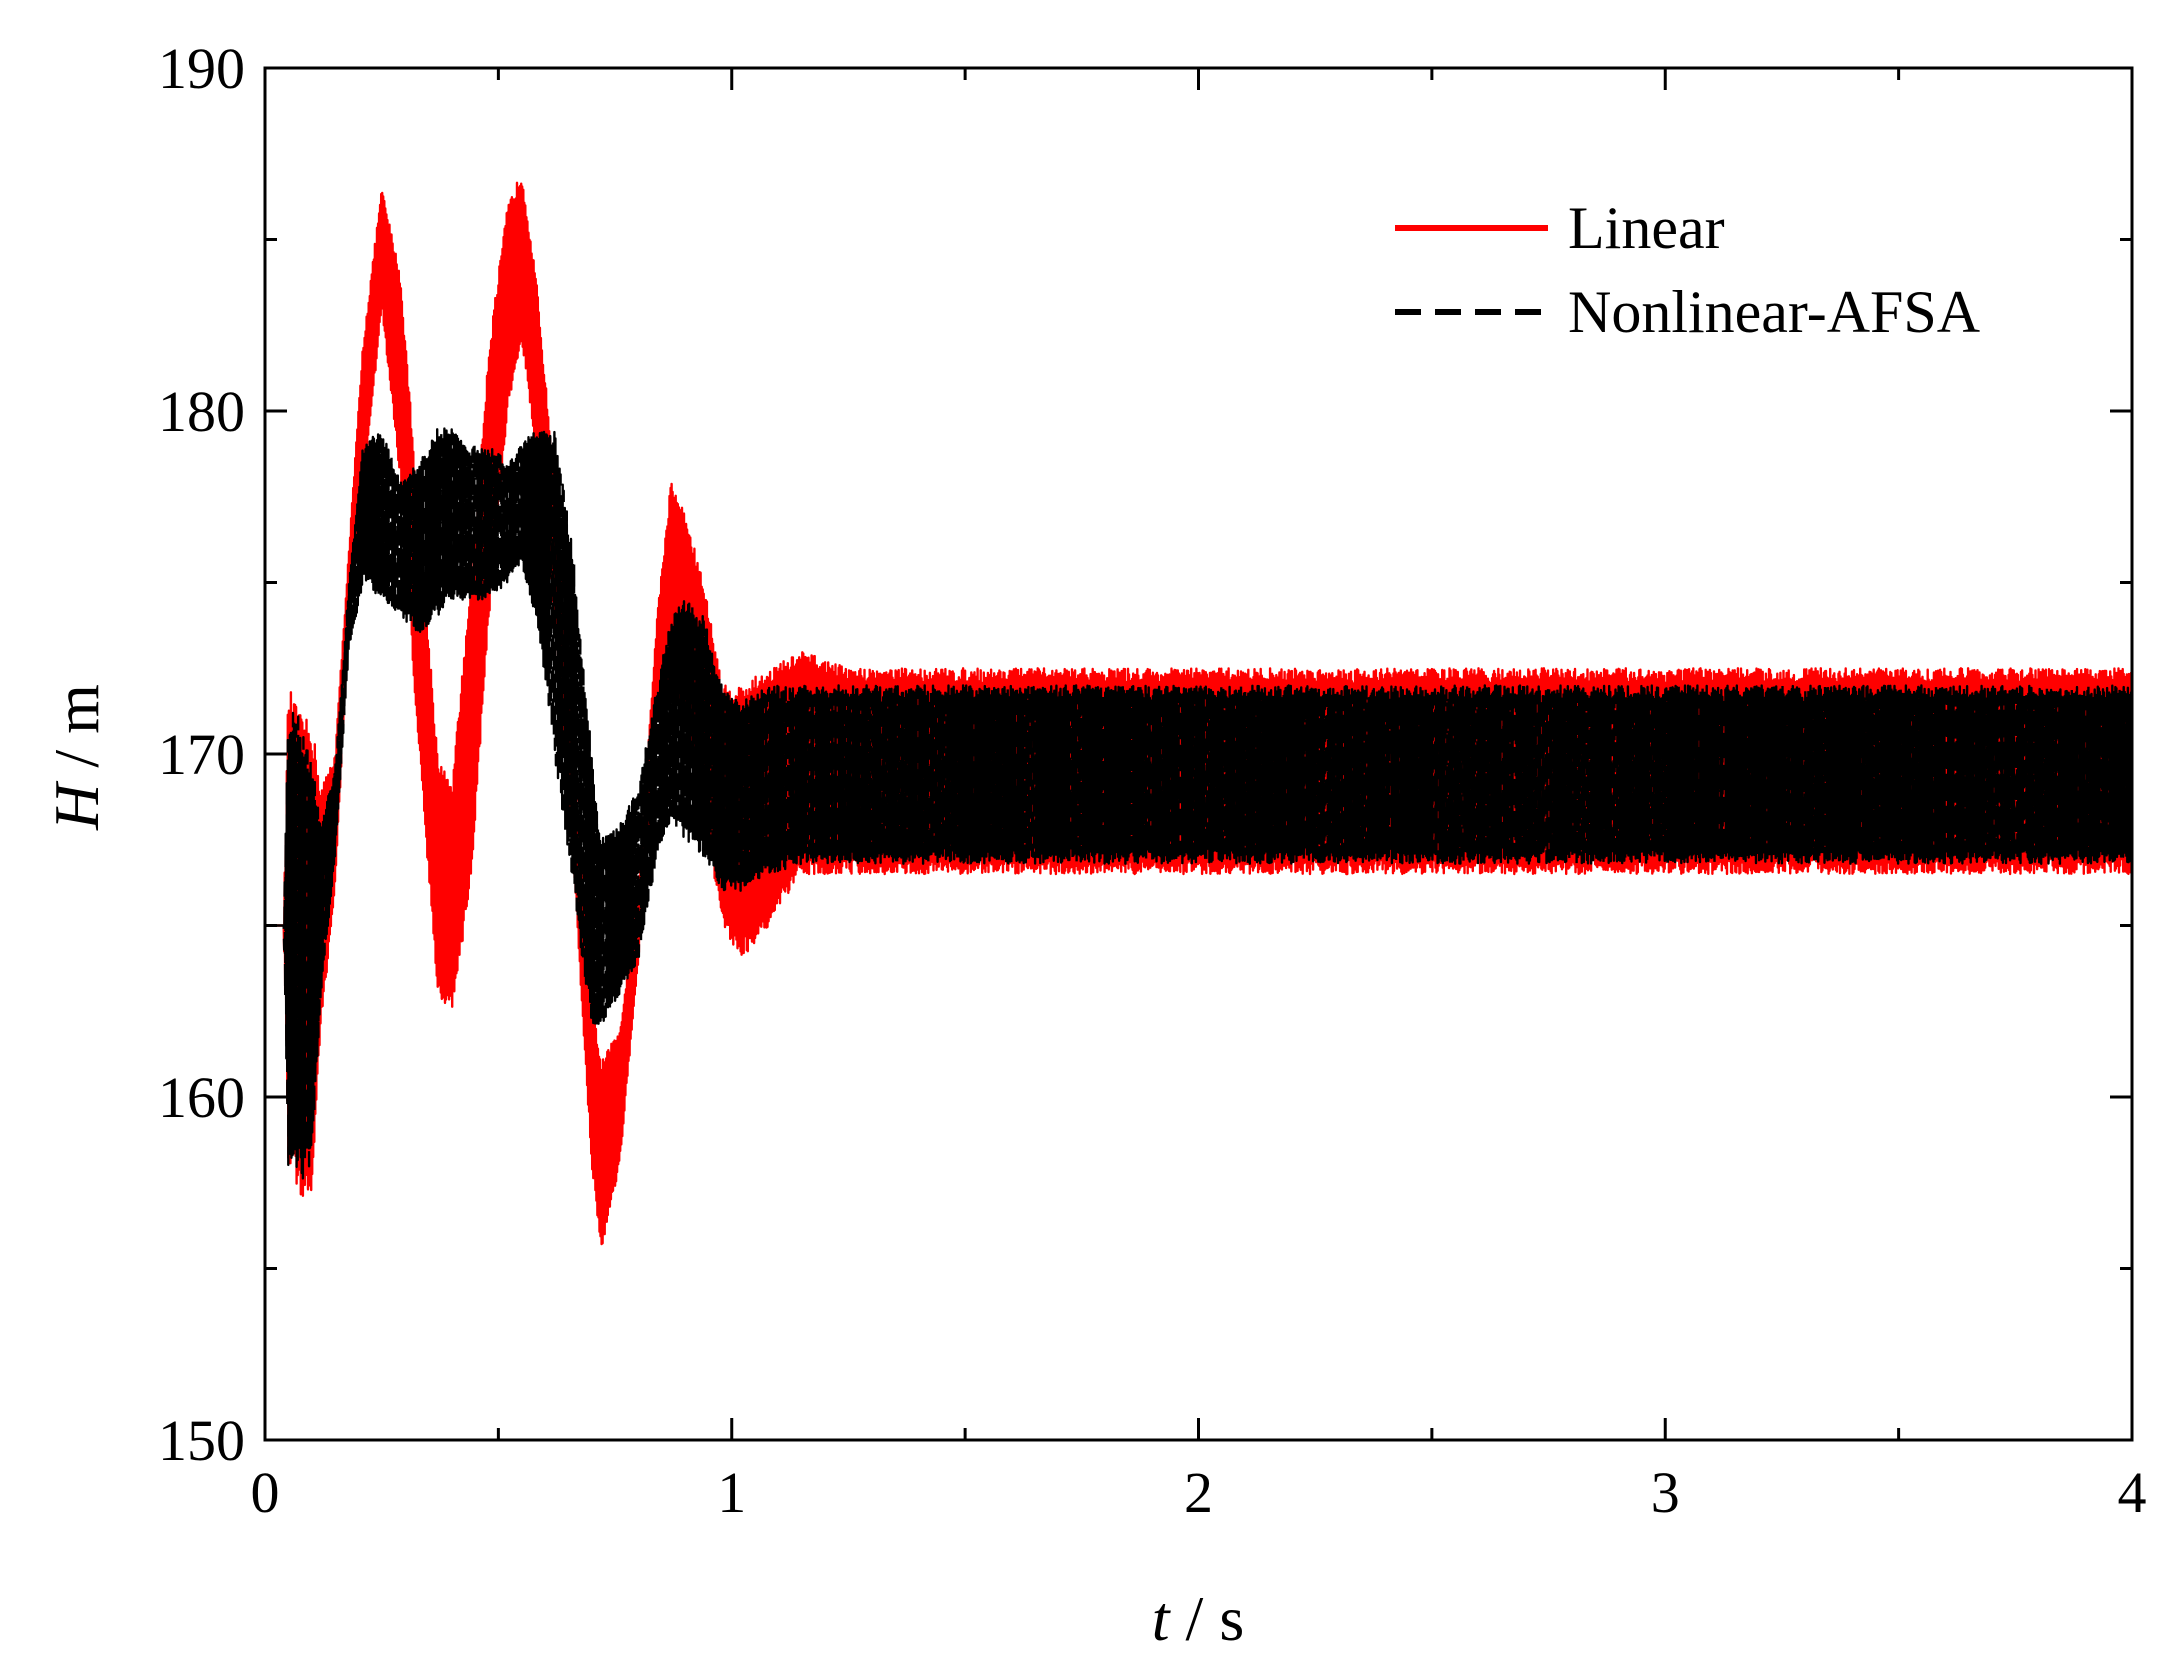 The height and width of the screenshot is (1666, 2168). What do you see at coordinates (1162, 1618) in the screenshot?
I see `x-axis-var: t` at bounding box center [1162, 1618].